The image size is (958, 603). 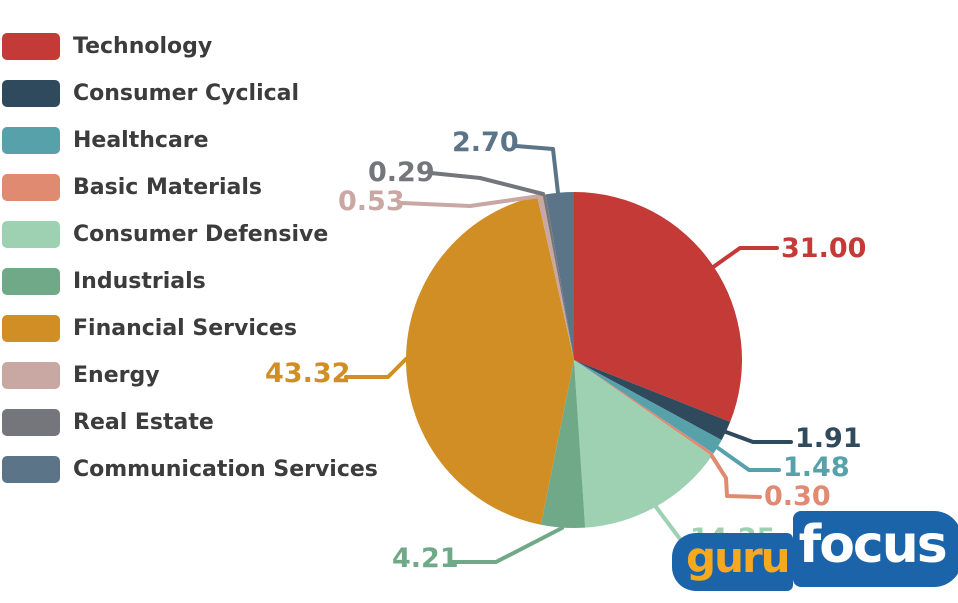 I want to click on value-label-communication-services: 2.70, so click(x=485, y=142).